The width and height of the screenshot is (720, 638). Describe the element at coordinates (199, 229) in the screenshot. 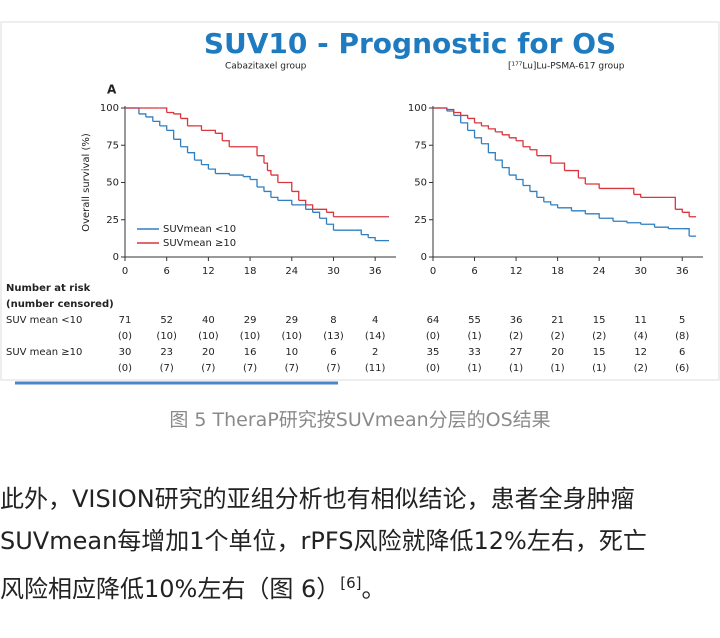

I see `legend-label: SUVmean <10` at that location.